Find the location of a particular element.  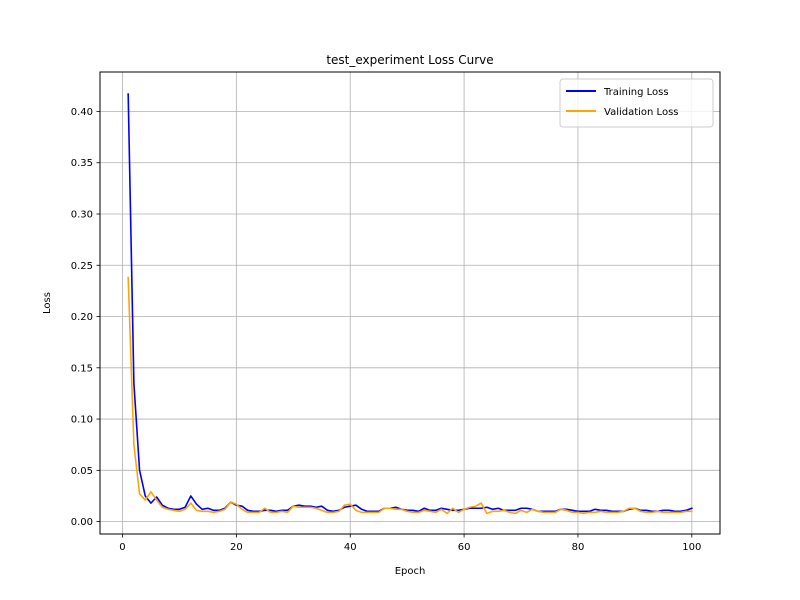

y-tick-label: 0.35 is located at coordinates (82, 163).